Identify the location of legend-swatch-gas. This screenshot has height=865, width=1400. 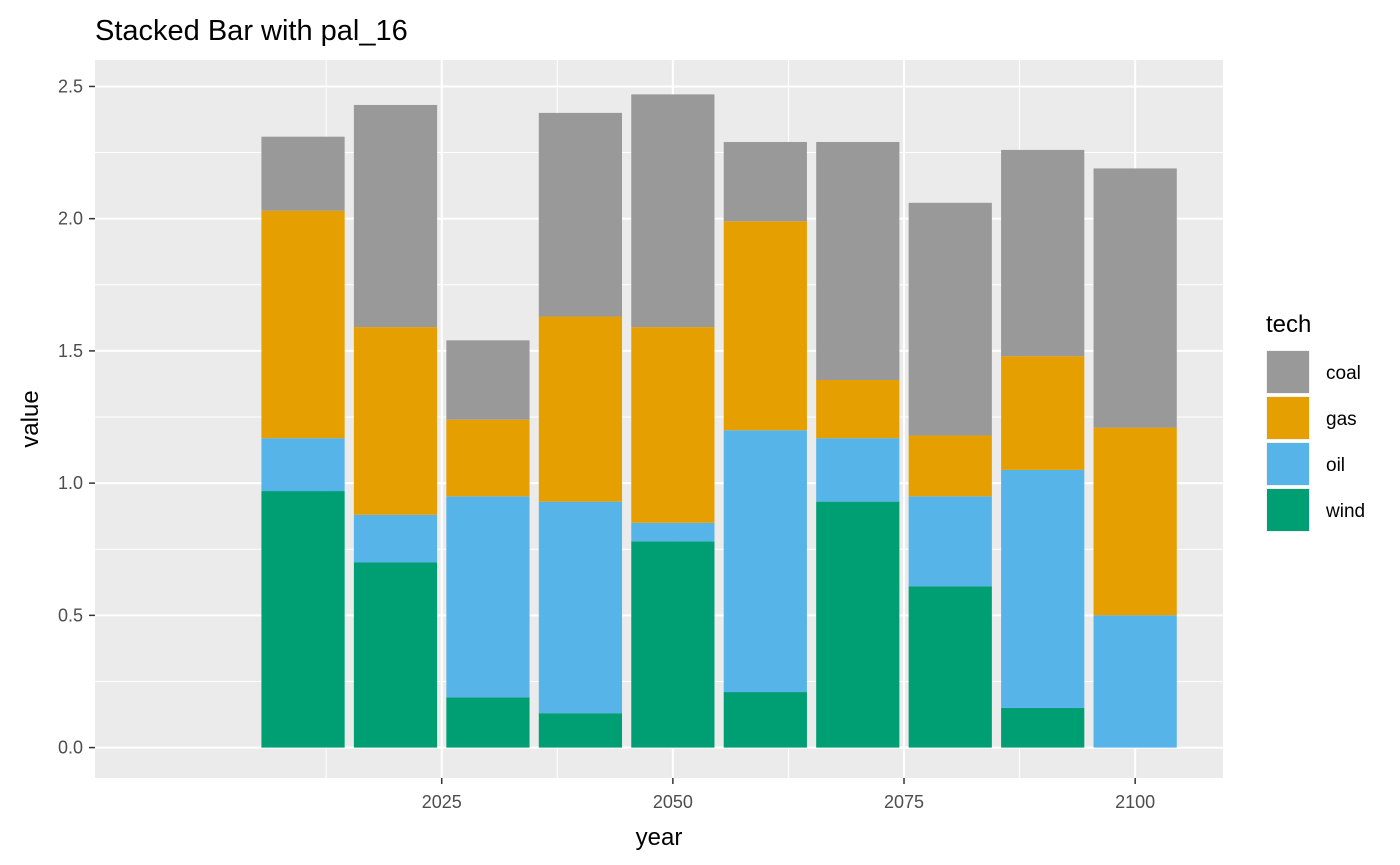
(1288, 418).